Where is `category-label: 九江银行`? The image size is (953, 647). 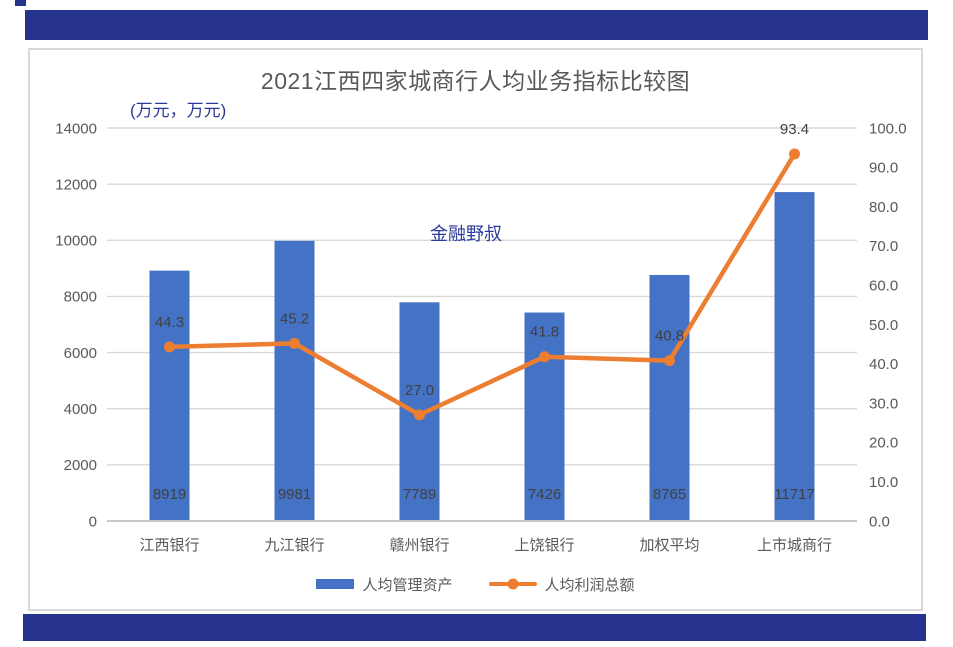
category-label: 九江银行 is located at coordinates (294, 545).